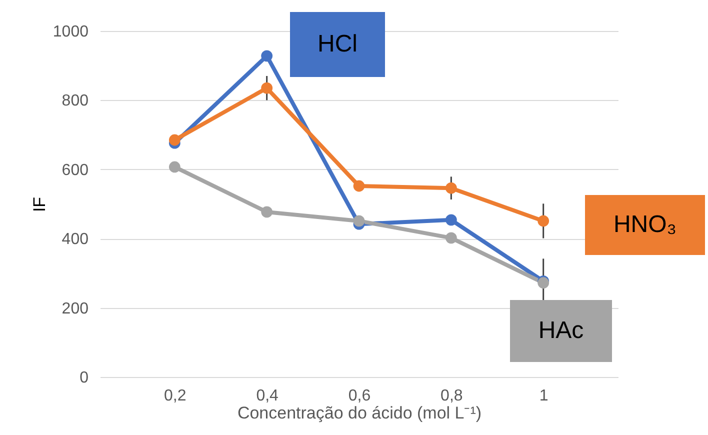  What do you see at coordinates (70, 32) in the screenshot?
I see `y-tick-label: 1000` at bounding box center [70, 32].